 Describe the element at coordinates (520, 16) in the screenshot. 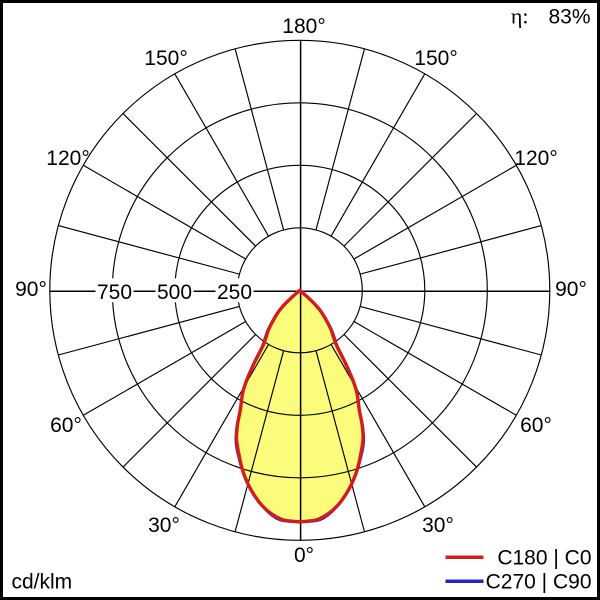

I see `svg-text: η:` at that location.